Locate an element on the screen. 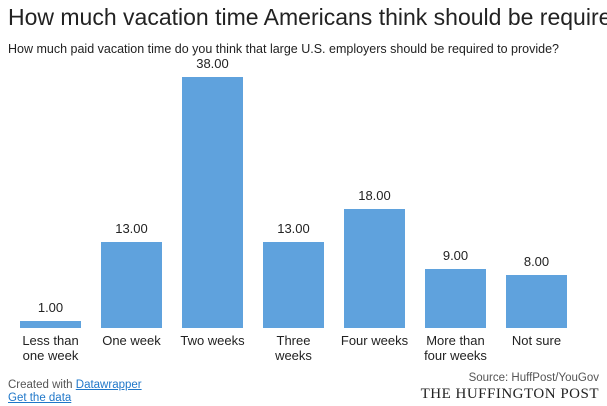 The width and height of the screenshot is (607, 406). data-label: 18.00 is located at coordinates (374, 196).